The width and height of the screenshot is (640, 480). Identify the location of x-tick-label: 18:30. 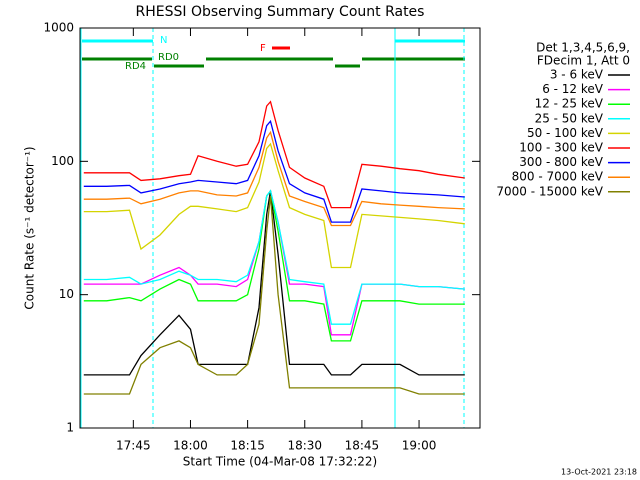
(304, 446).